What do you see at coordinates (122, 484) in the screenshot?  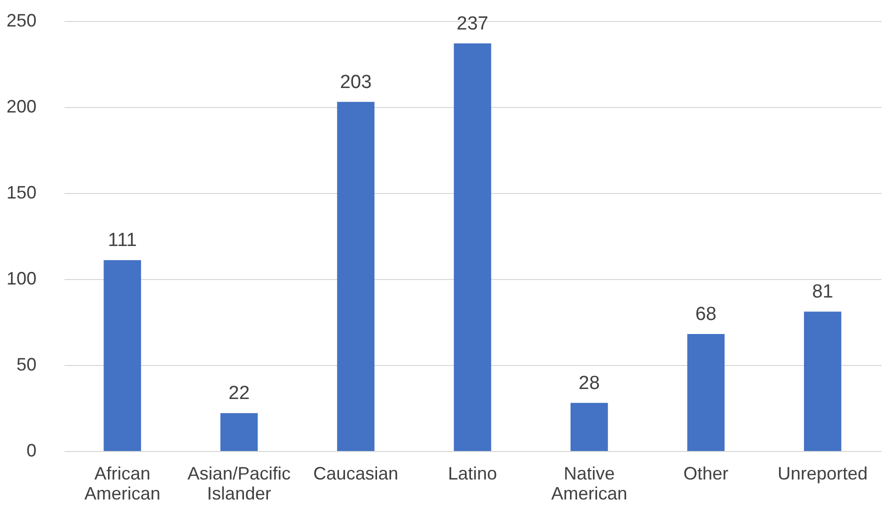 I see `x-tick-label: African American` at bounding box center [122, 484].